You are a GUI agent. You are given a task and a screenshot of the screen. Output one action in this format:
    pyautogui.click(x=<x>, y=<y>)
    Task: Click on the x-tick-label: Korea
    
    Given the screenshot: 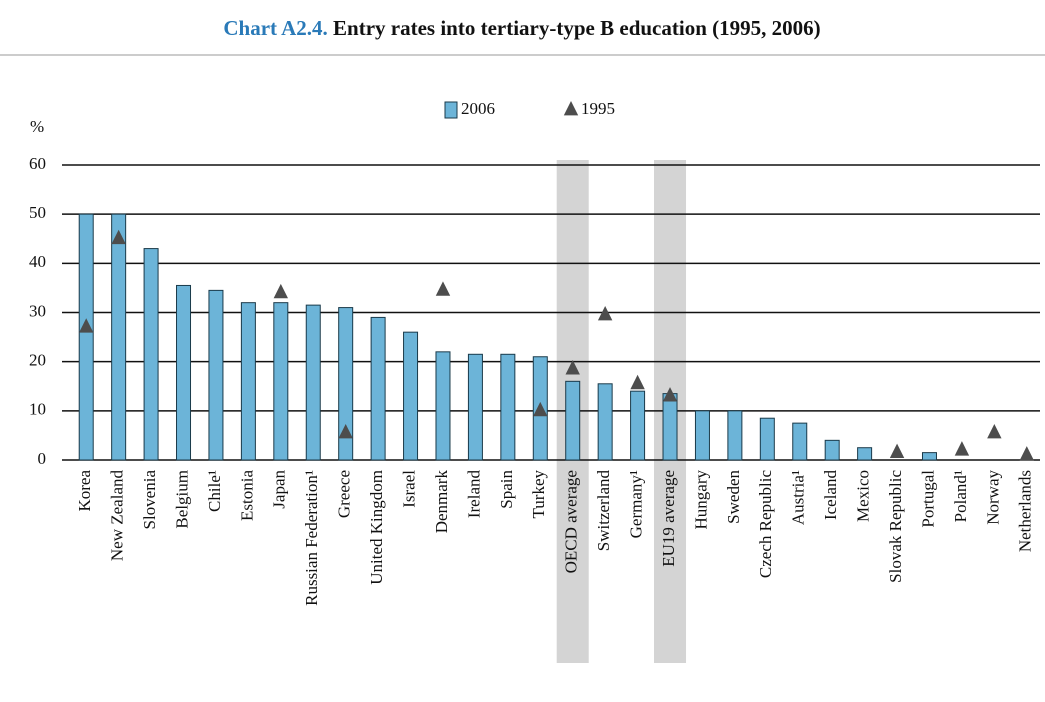 What is the action you would take?
    pyautogui.click(x=84, y=491)
    